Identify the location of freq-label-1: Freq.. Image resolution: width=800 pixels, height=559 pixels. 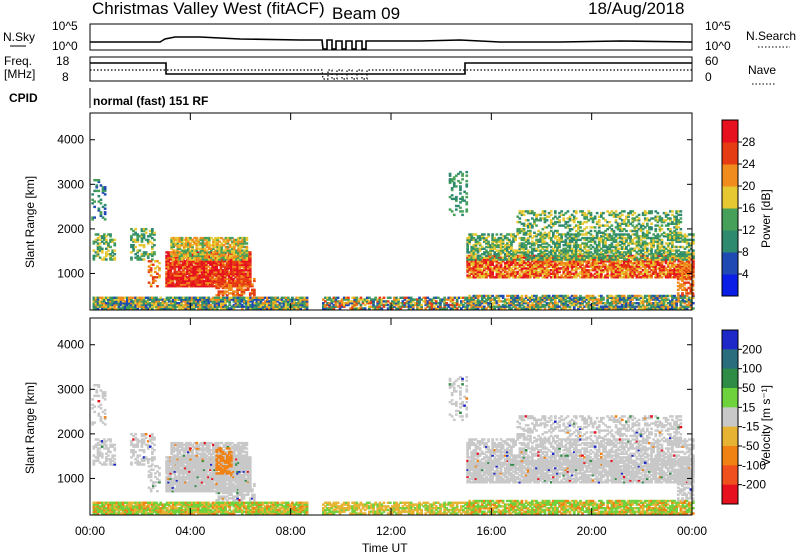
(18, 61).